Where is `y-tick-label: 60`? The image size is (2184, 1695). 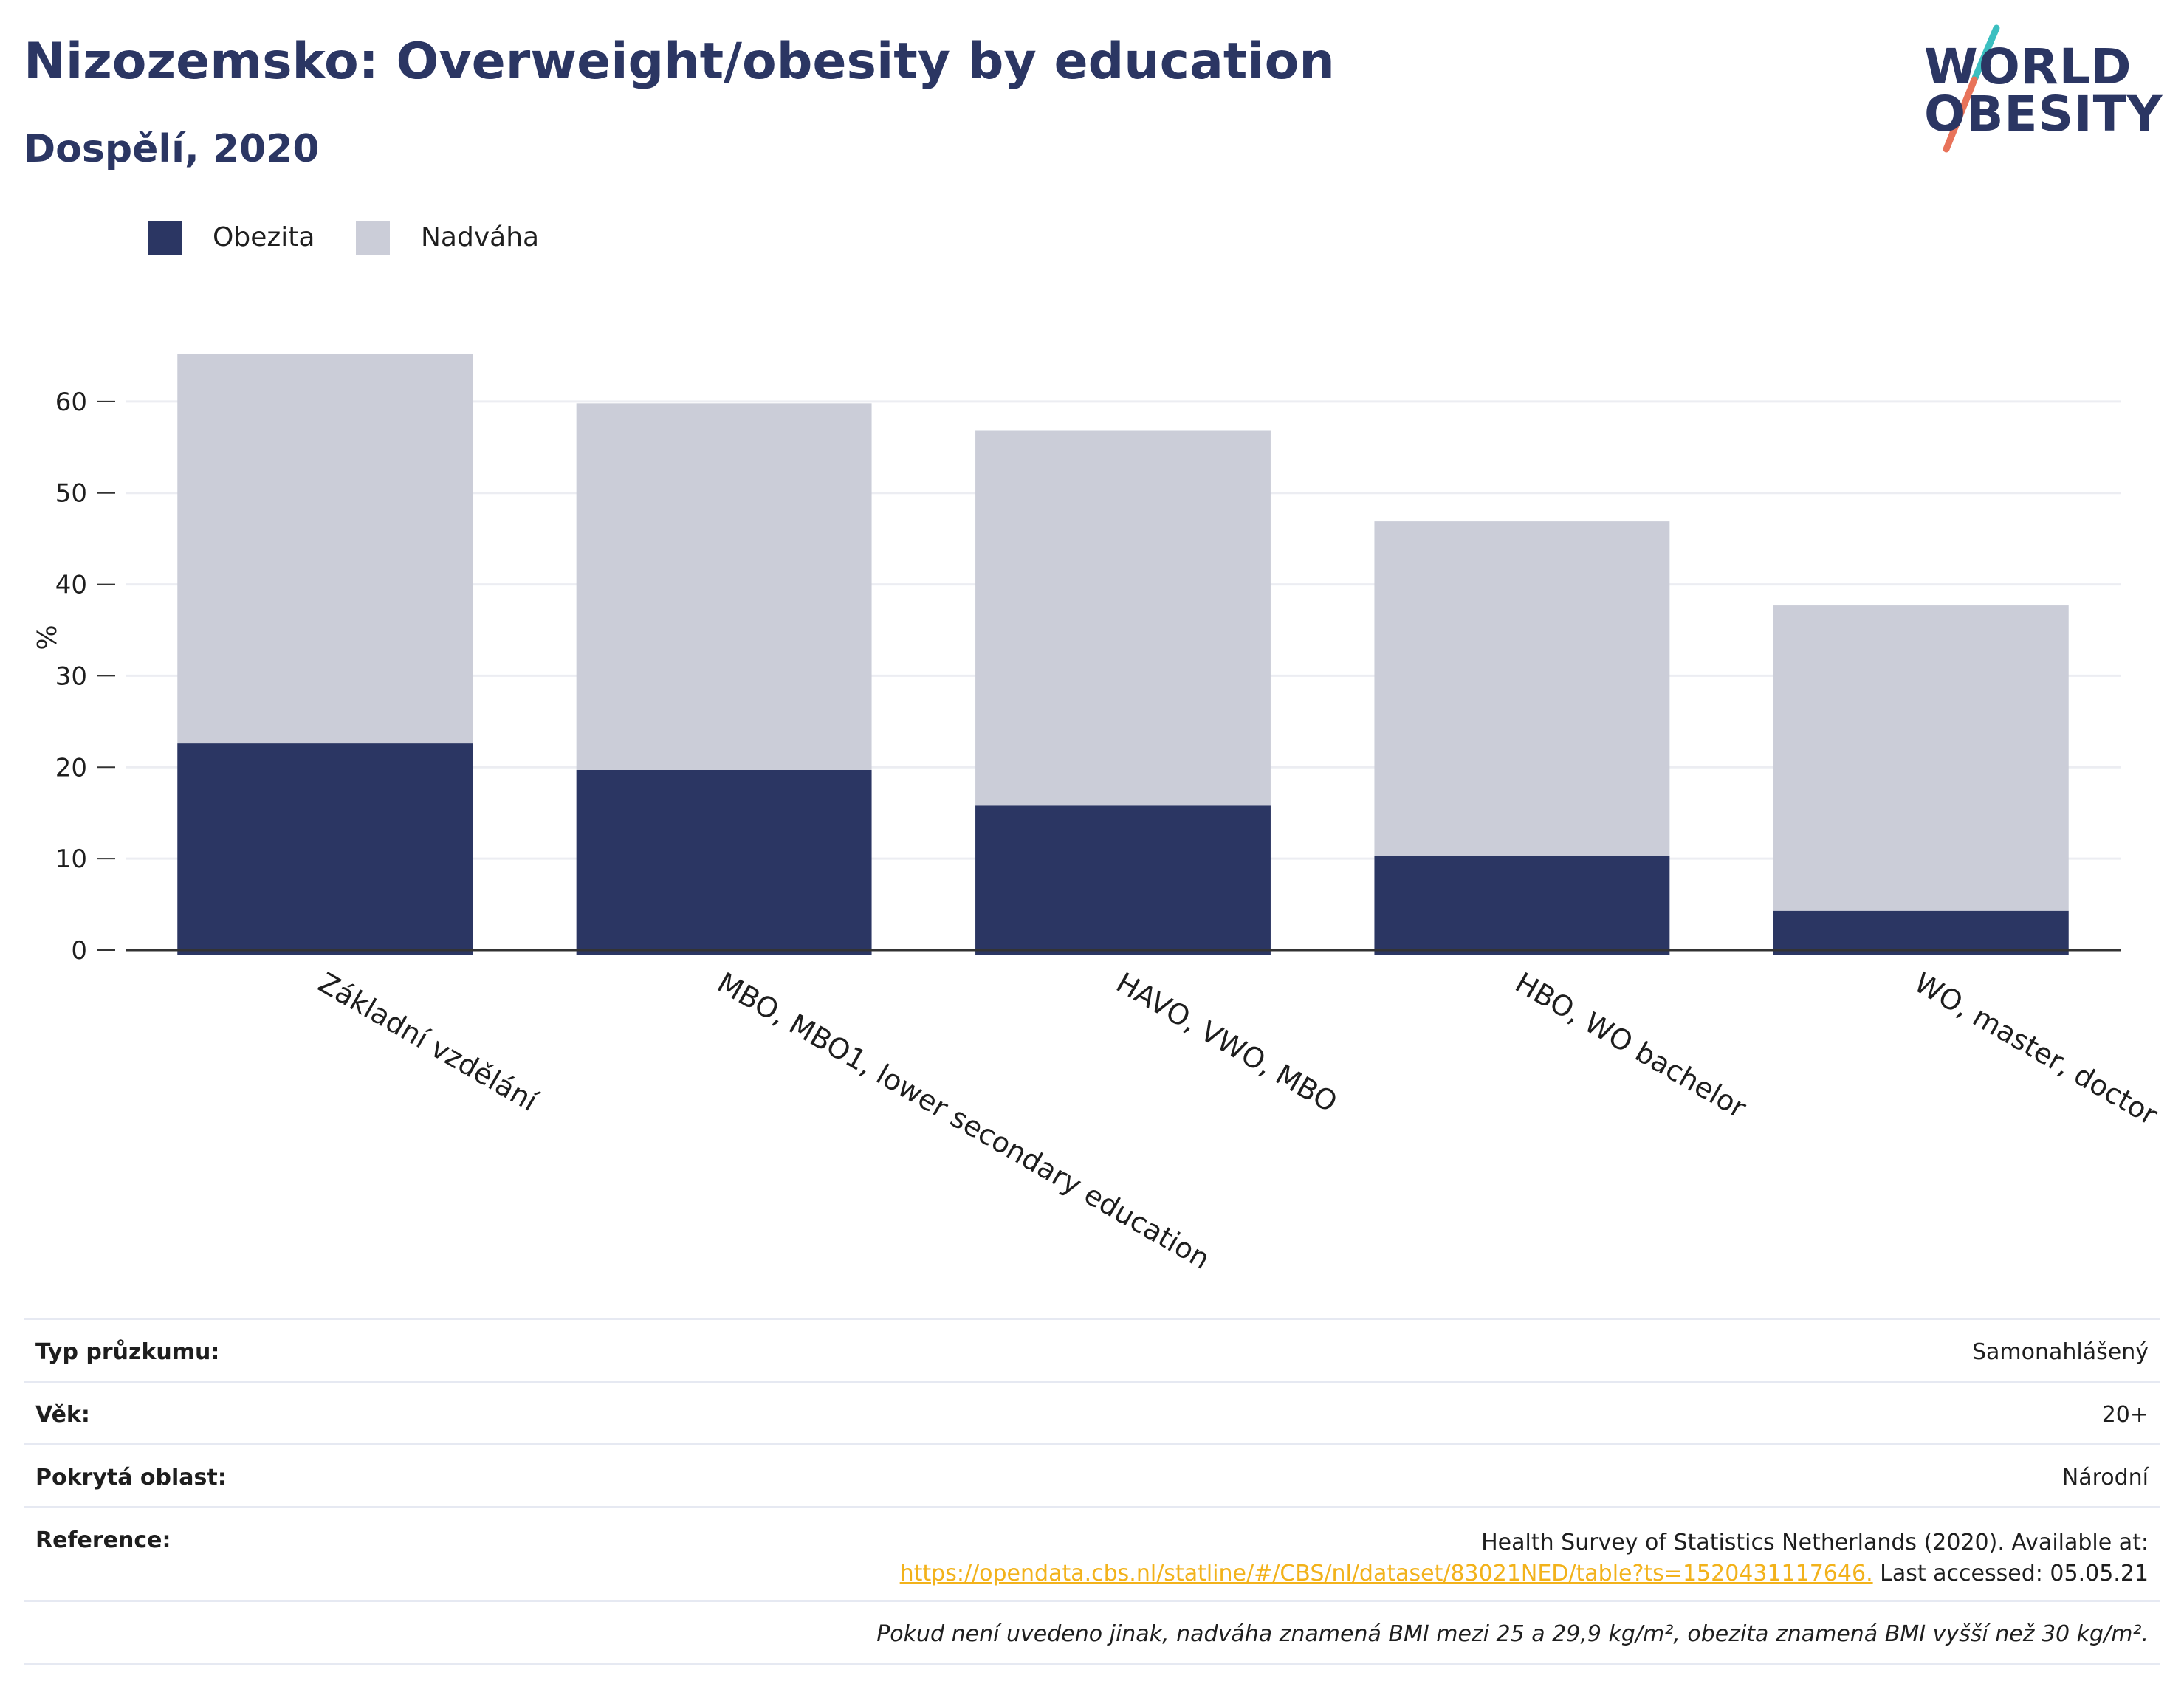 y-tick-label: 60 is located at coordinates (71, 403).